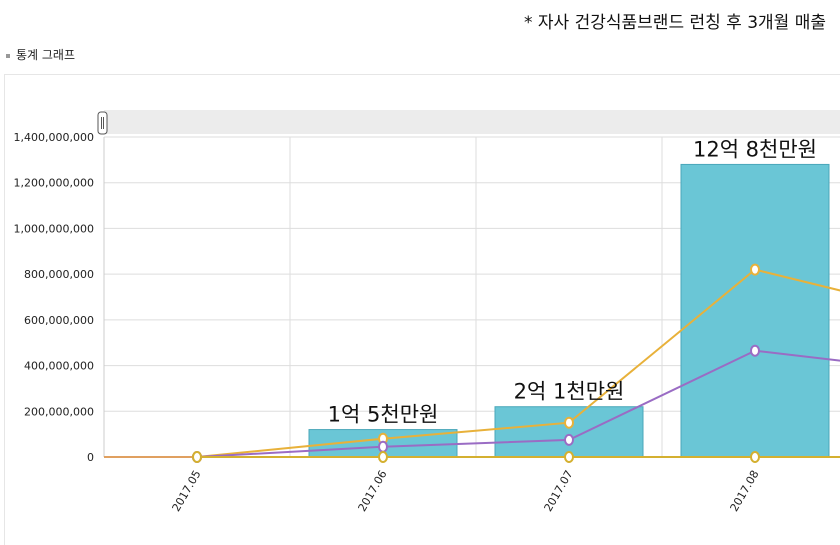 The image size is (840, 545). I want to click on y-tick-label: 200,000,000, so click(59, 411).